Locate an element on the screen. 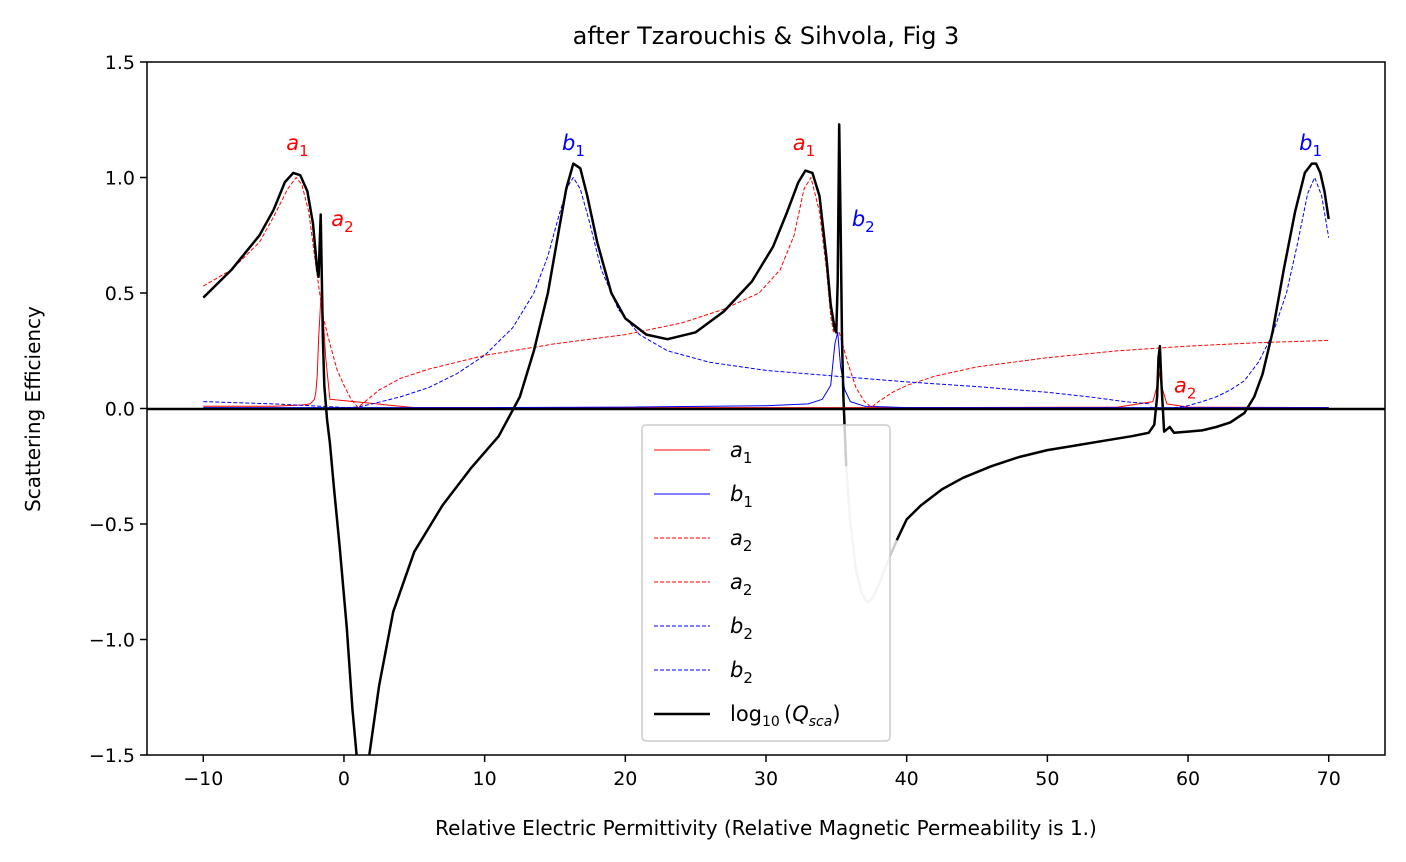 The height and width of the screenshot is (862, 1406). legend: a1 b1 a2 a2 b2 b2 log10 (Qsca) is located at coordinates (766, 583).